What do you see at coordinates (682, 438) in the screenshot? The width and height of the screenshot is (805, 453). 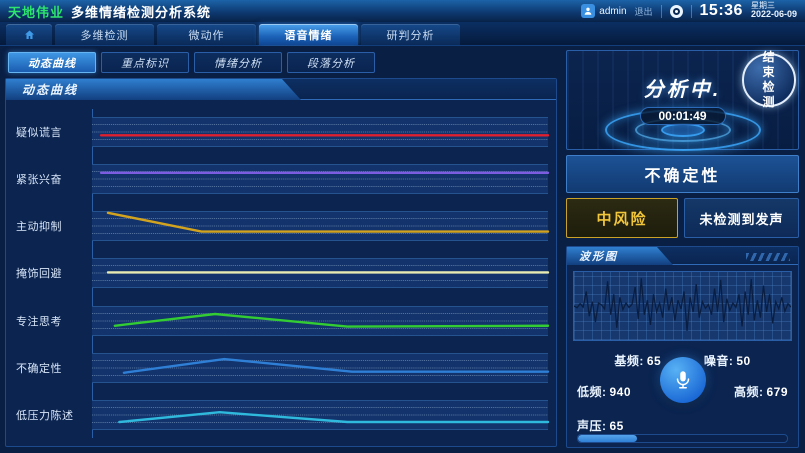 I see `sound-pressure-bar` at bounding box center [682, 438].